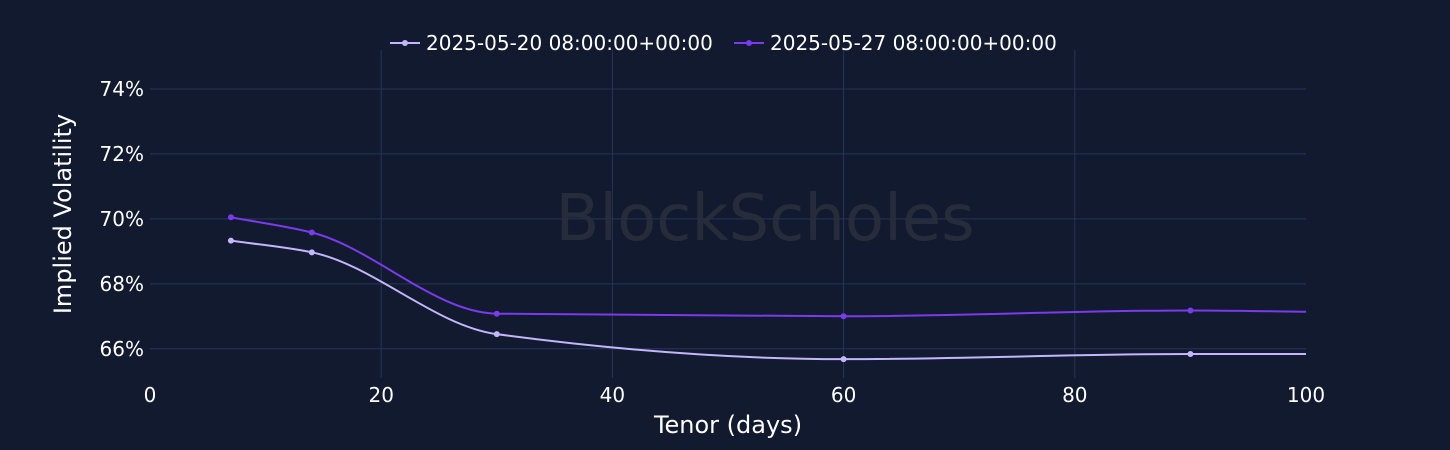 This screenshot has height=450, width=1450. Describe the element at coordinates (612, 395) in the screenshot. I see `x-tick-label: 40` at that location.